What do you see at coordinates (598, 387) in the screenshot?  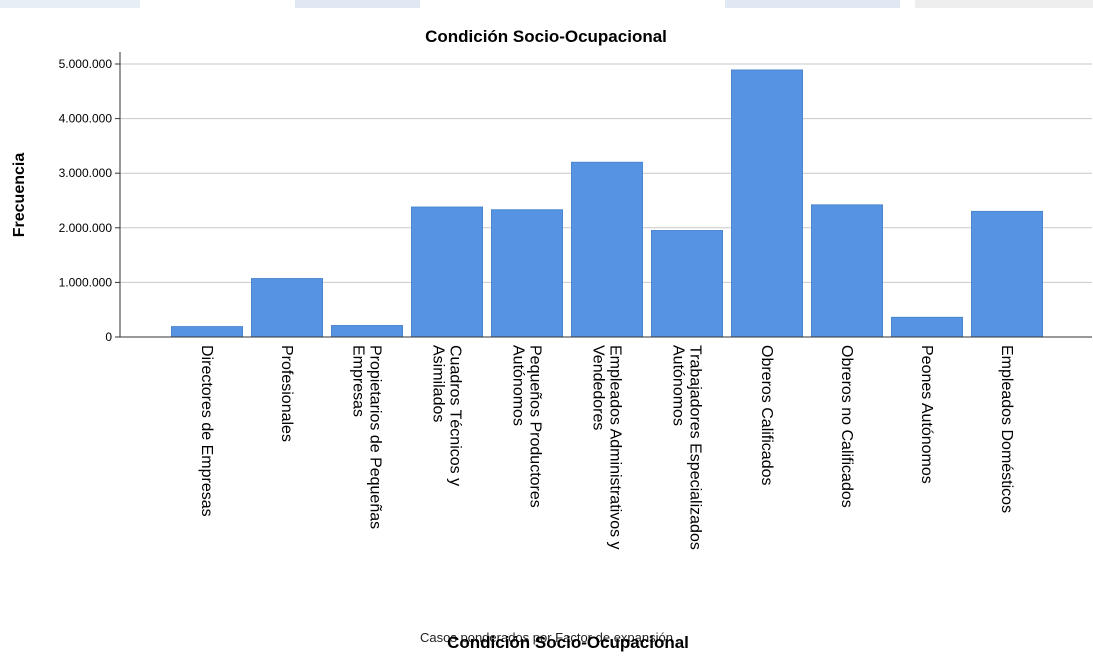 I see `x-tick-label: Vendedores` at bounding box center [598, 387].